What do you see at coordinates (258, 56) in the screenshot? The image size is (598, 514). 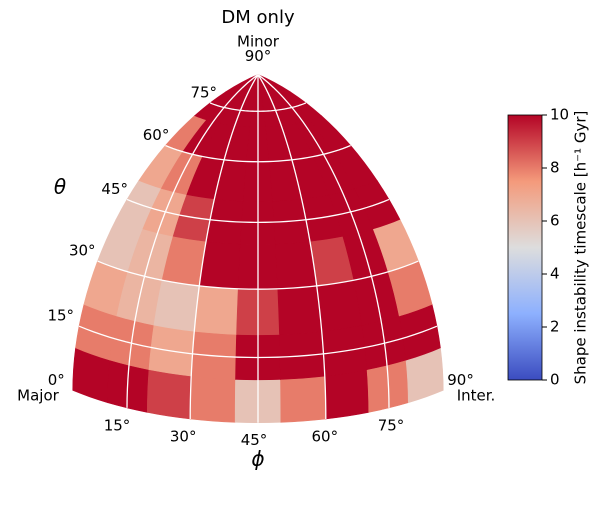 I see `y-tick-label: 90°` at bounding box center [258, 56].